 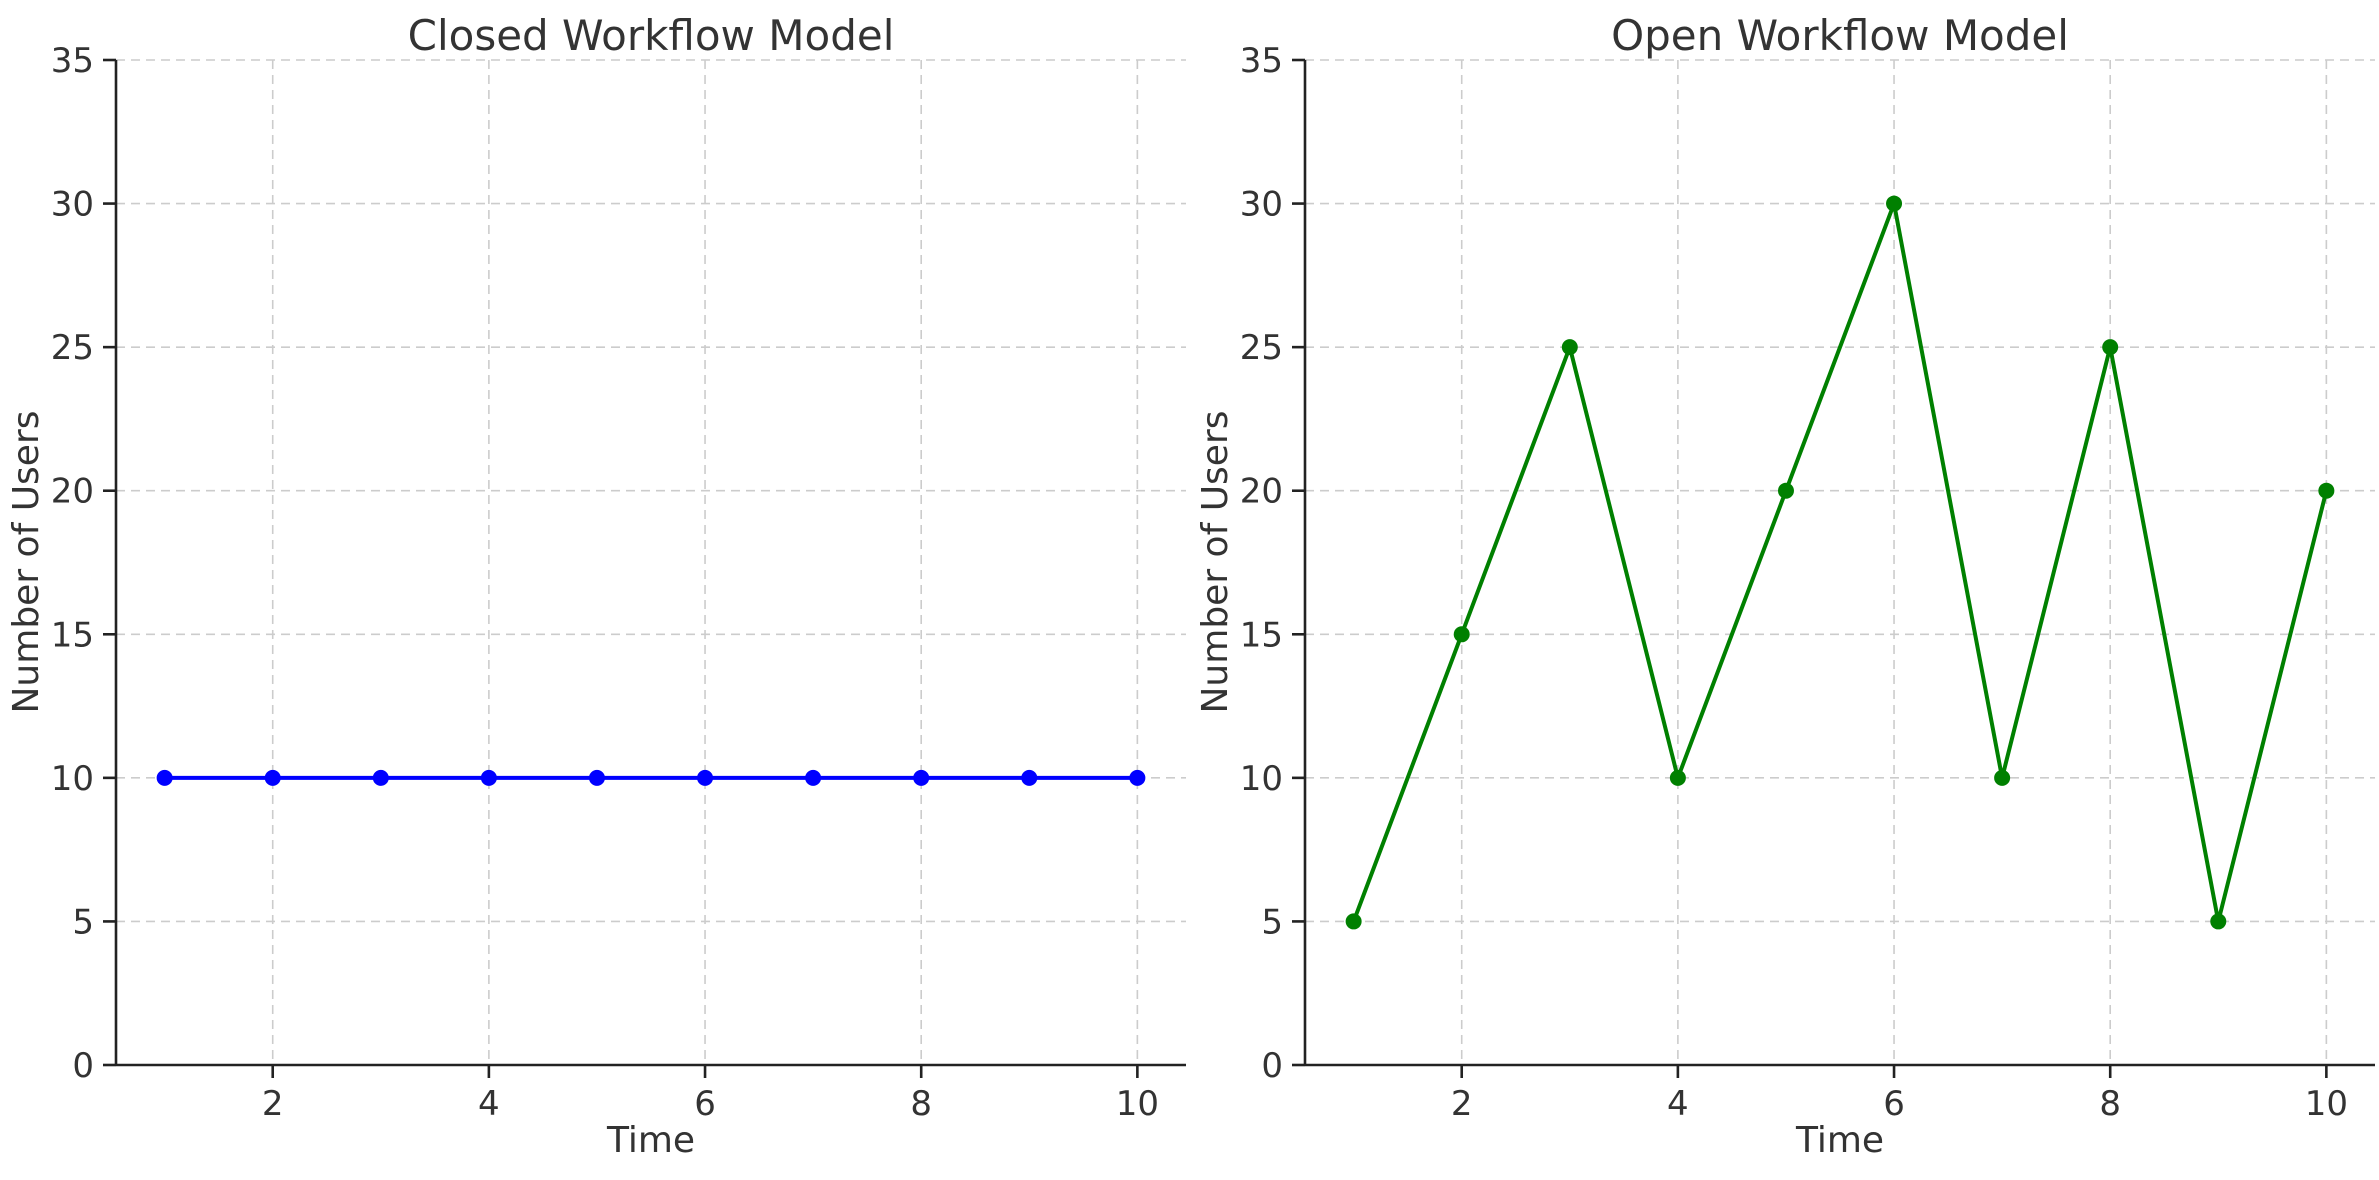 I want to click on chart-title: Closed Workflow Model, so click(x=651, y=35).